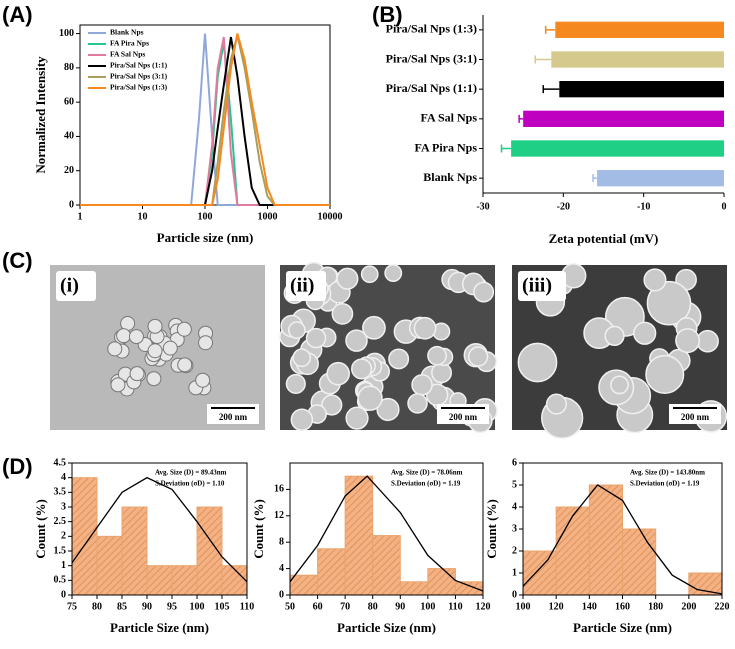 The image size is (735, 649). What do you see at coordinates (514, 462) in the screenshot?
I see `y-tick-label: 6` at bounding box center [514, 462].